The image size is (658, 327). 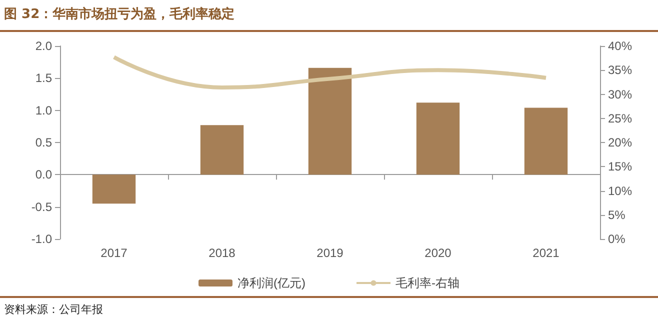 I want to click on y-tick-label: 0.0, so click(x=43, y=175).